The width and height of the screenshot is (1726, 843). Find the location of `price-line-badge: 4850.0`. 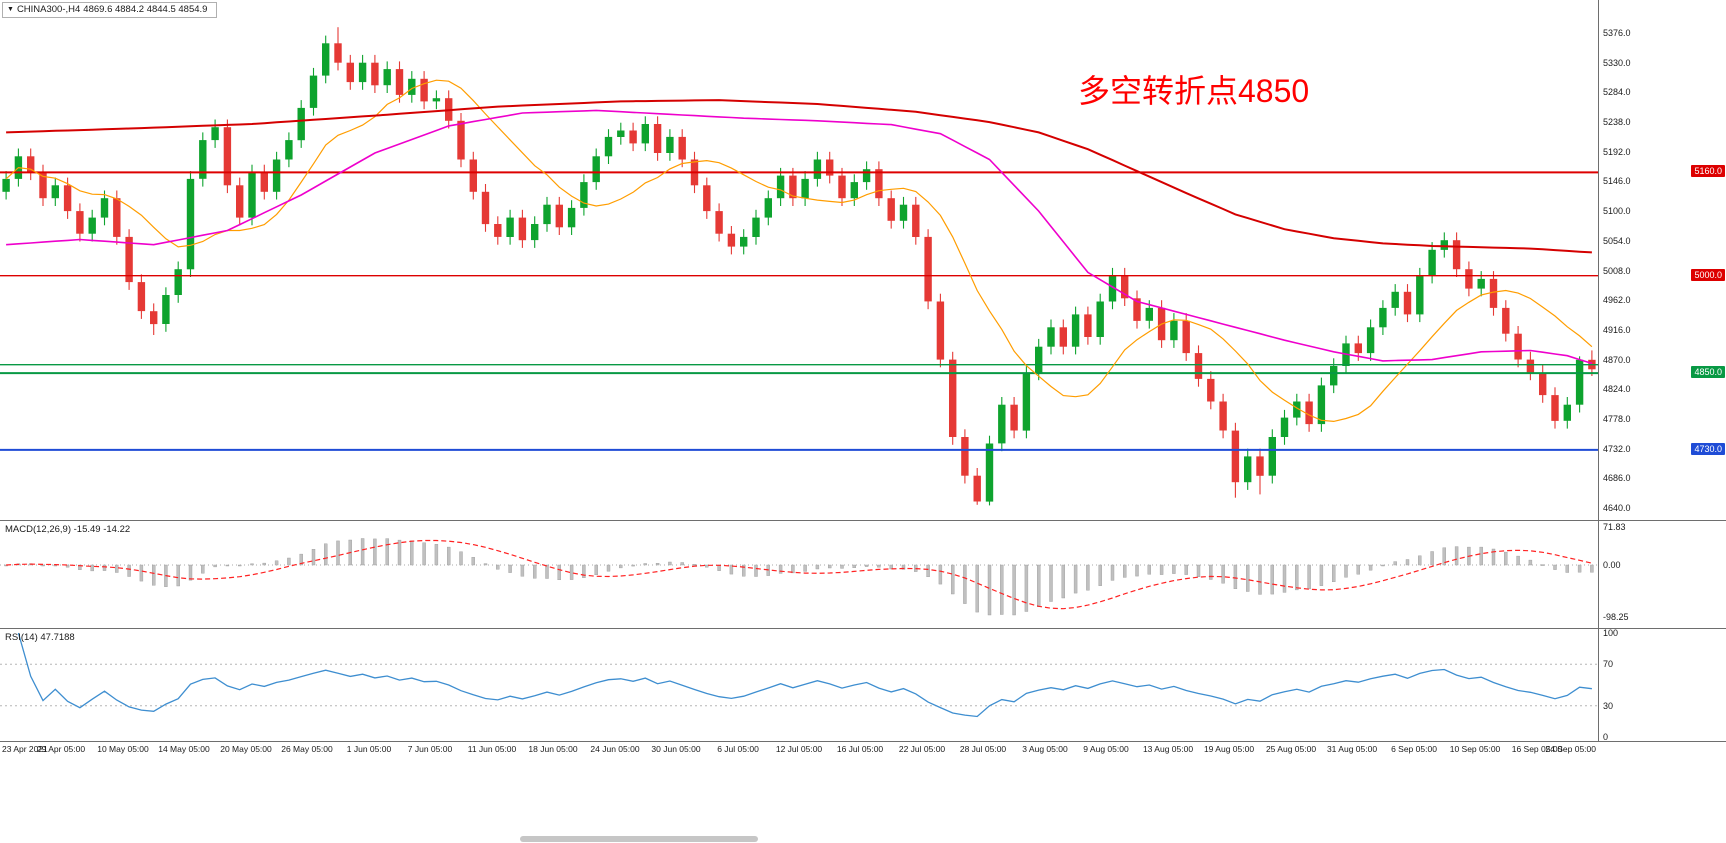

price-line-badge: 4850.0 is located at coordinates (1708, 372).